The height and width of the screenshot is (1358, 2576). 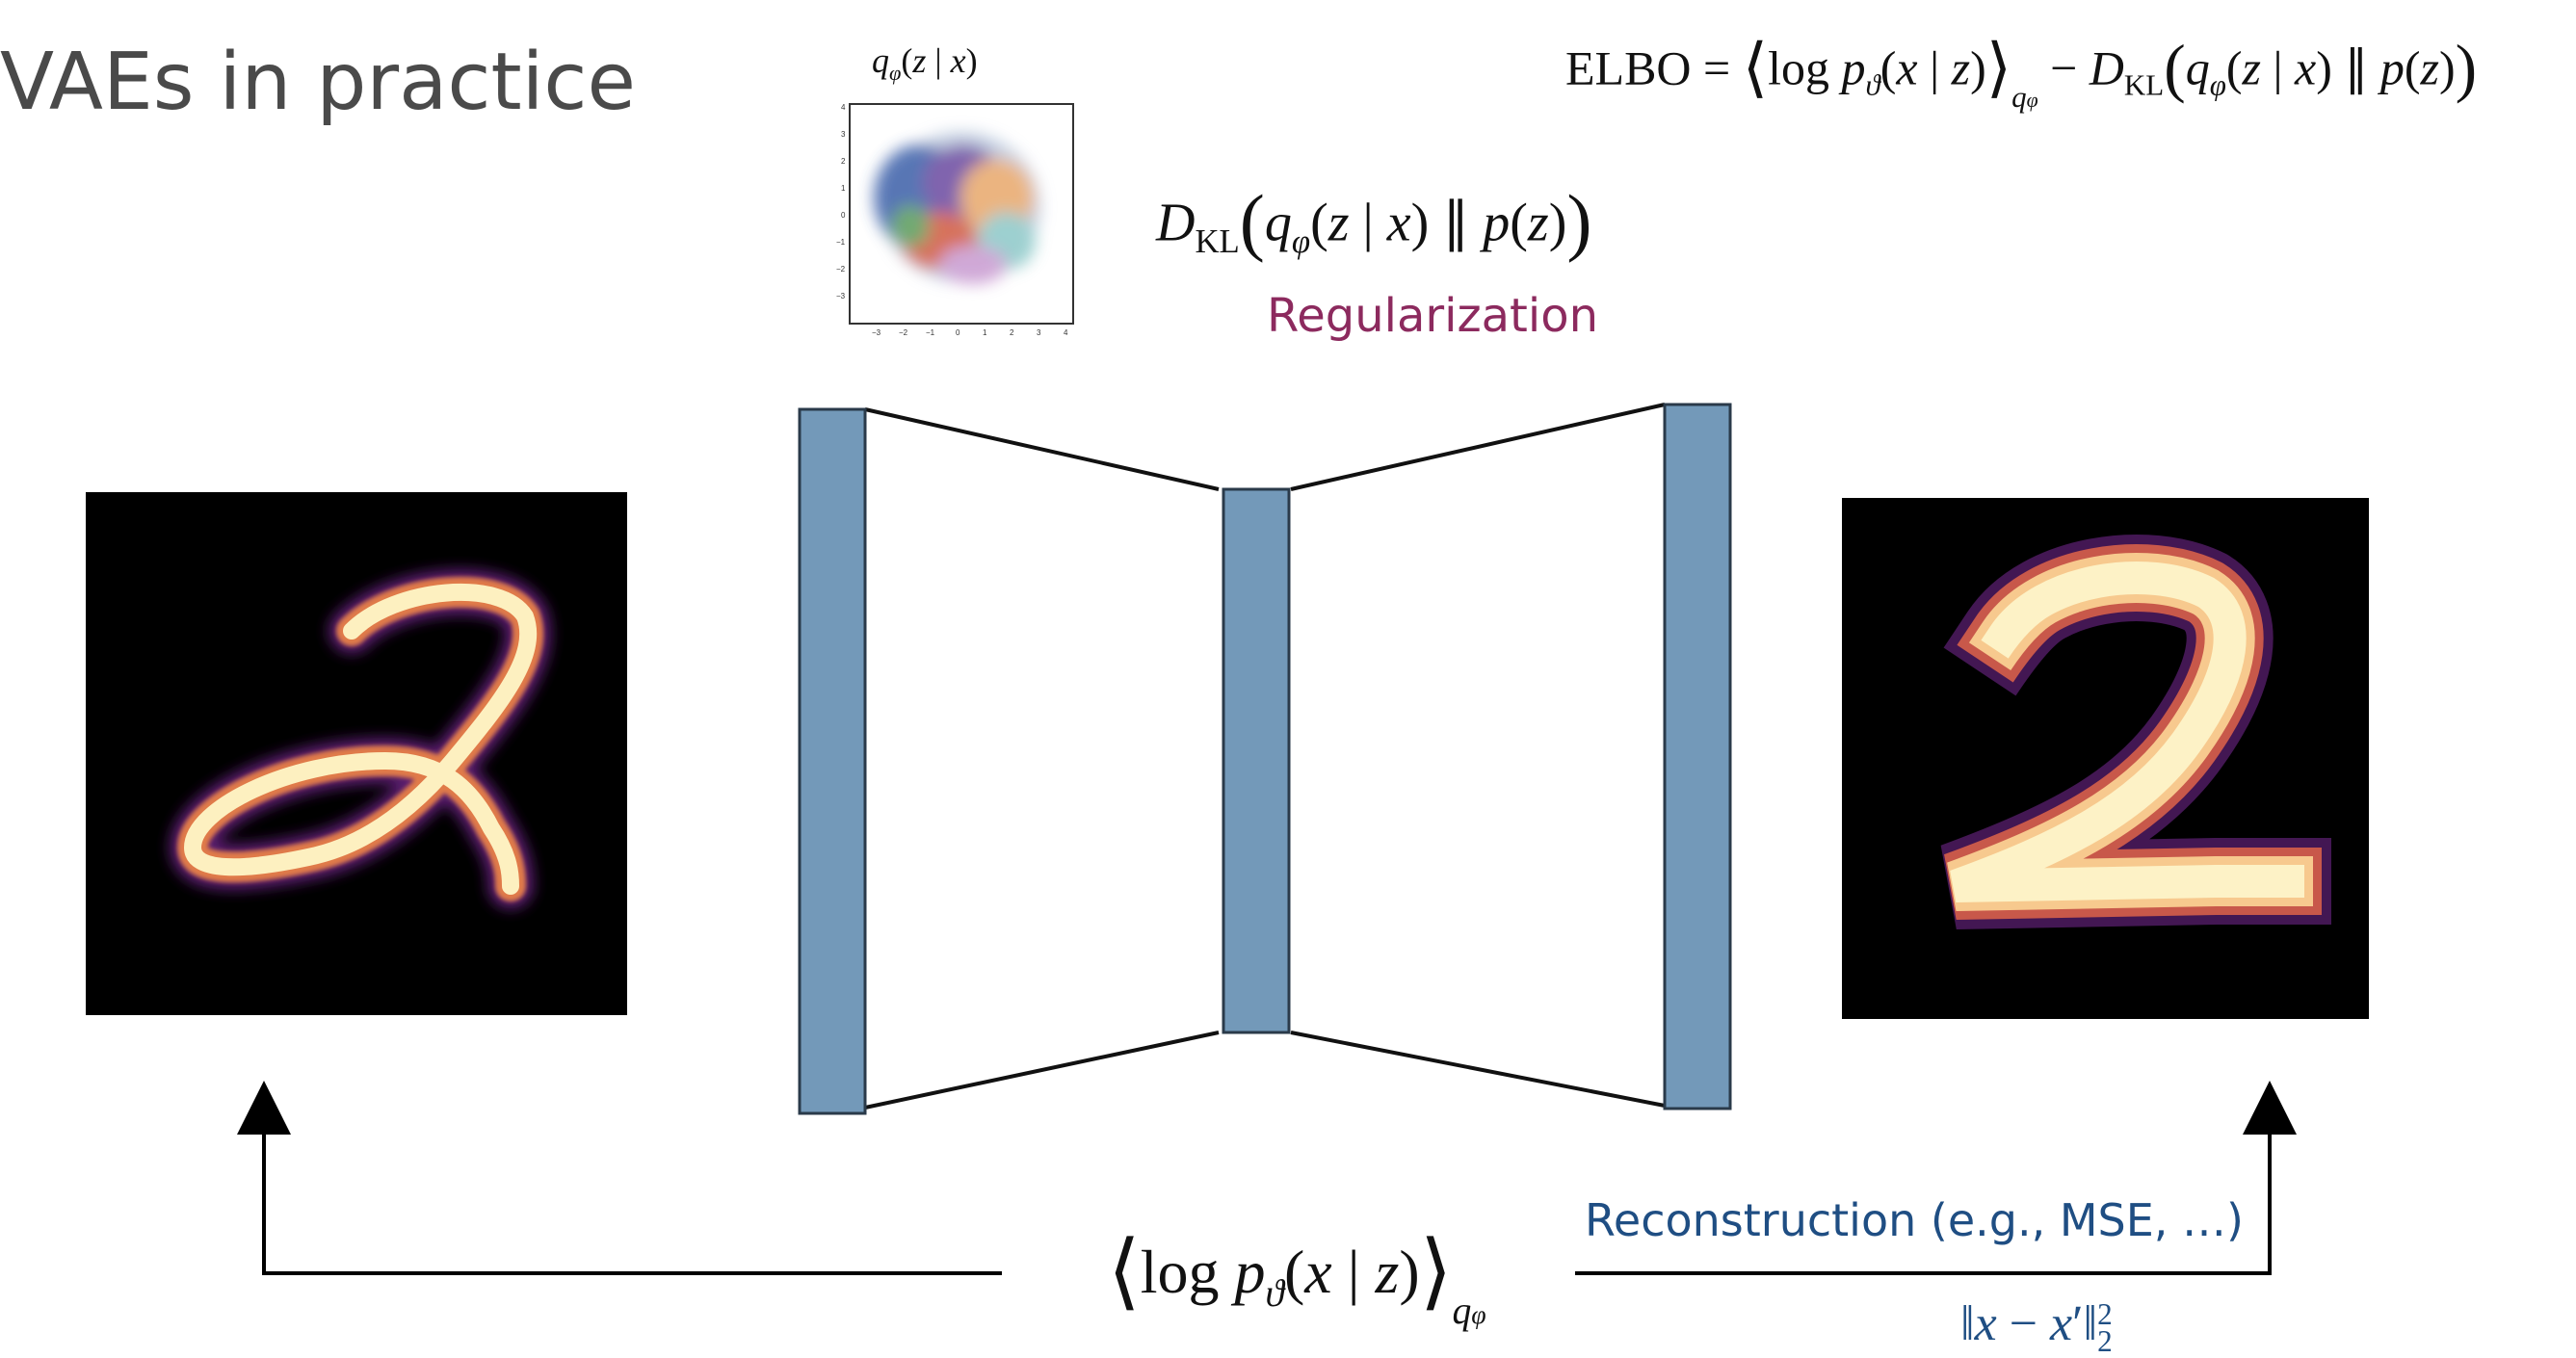 I want to click on reconstruction-arrows, so click(x=1267, y=1178).